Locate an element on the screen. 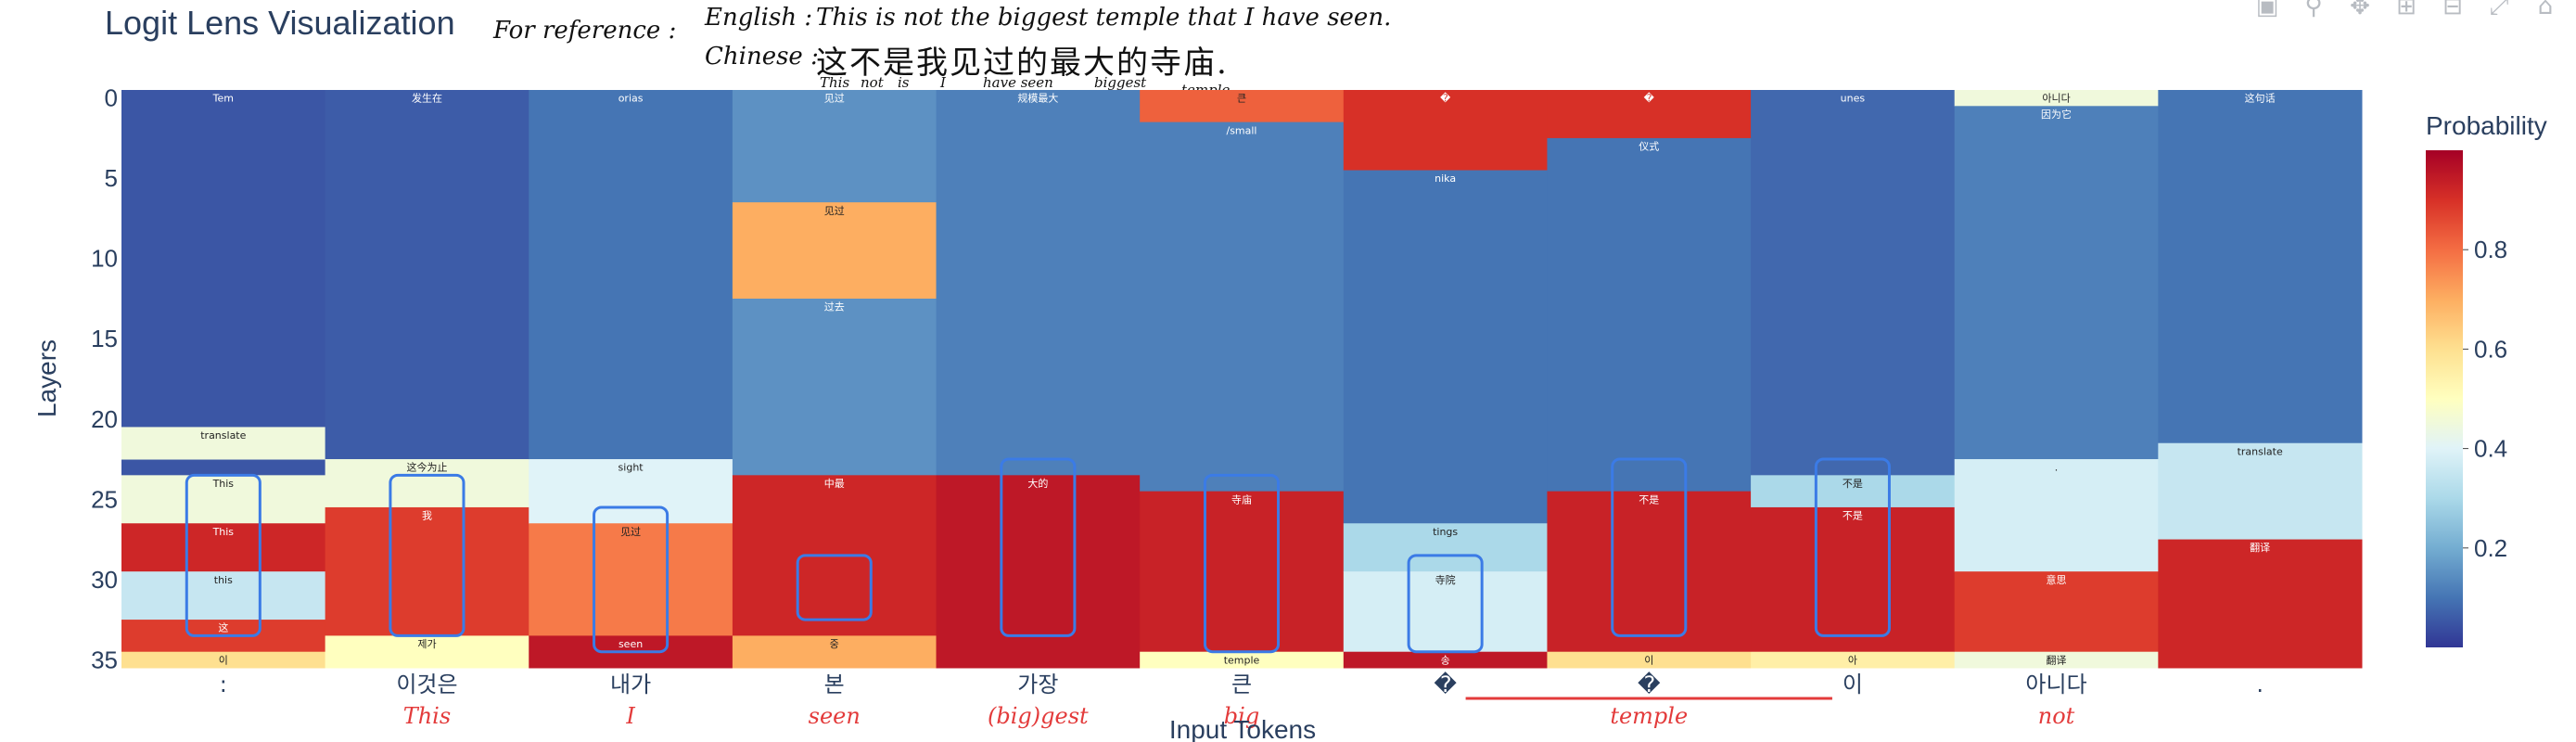  plot-toolbar: ▣ ⚲ ✥ ⊞ ⊟ ⤢ ⌂ is located at coordinates (2406, 10).